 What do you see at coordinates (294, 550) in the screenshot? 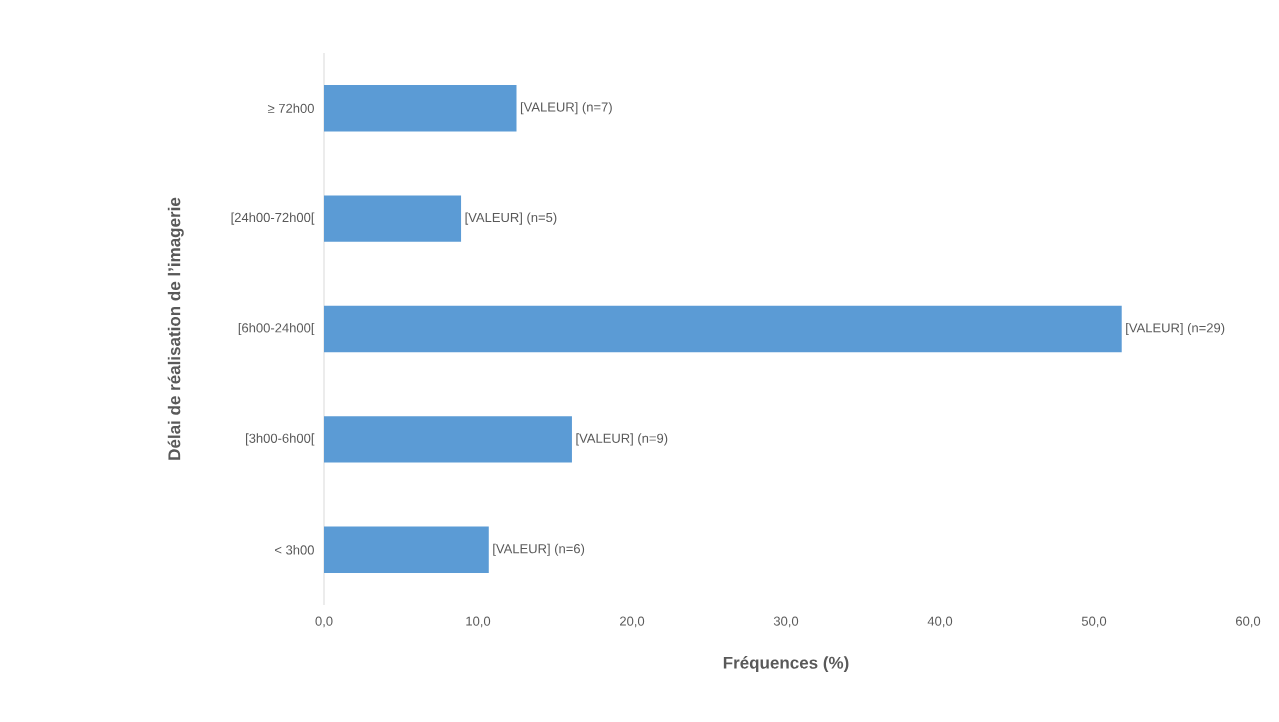
I see `y-tick-label: < 3h00` at bounding box center [294, 550].